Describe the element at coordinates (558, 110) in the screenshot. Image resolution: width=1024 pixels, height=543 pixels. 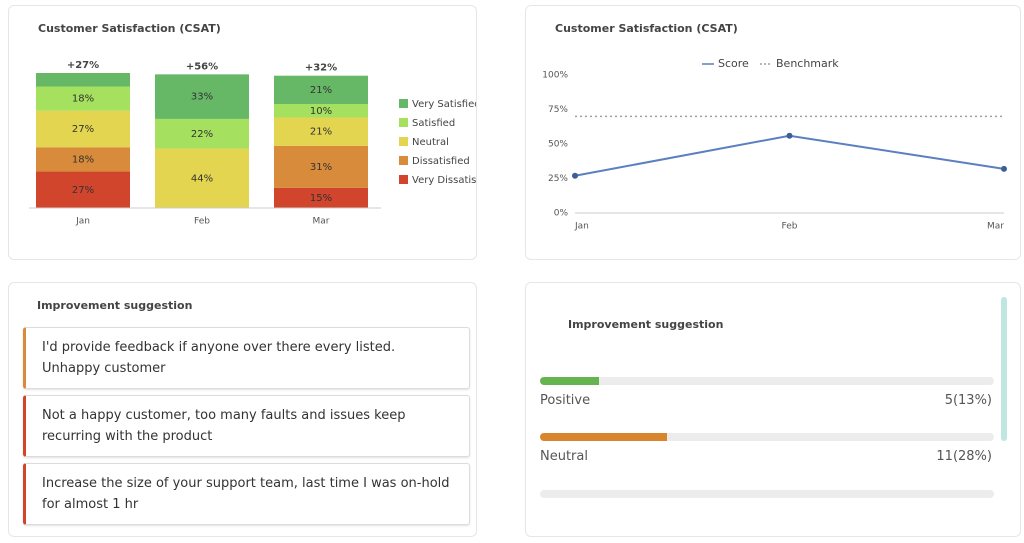
I see `y-tick-label: 75%` at that location.